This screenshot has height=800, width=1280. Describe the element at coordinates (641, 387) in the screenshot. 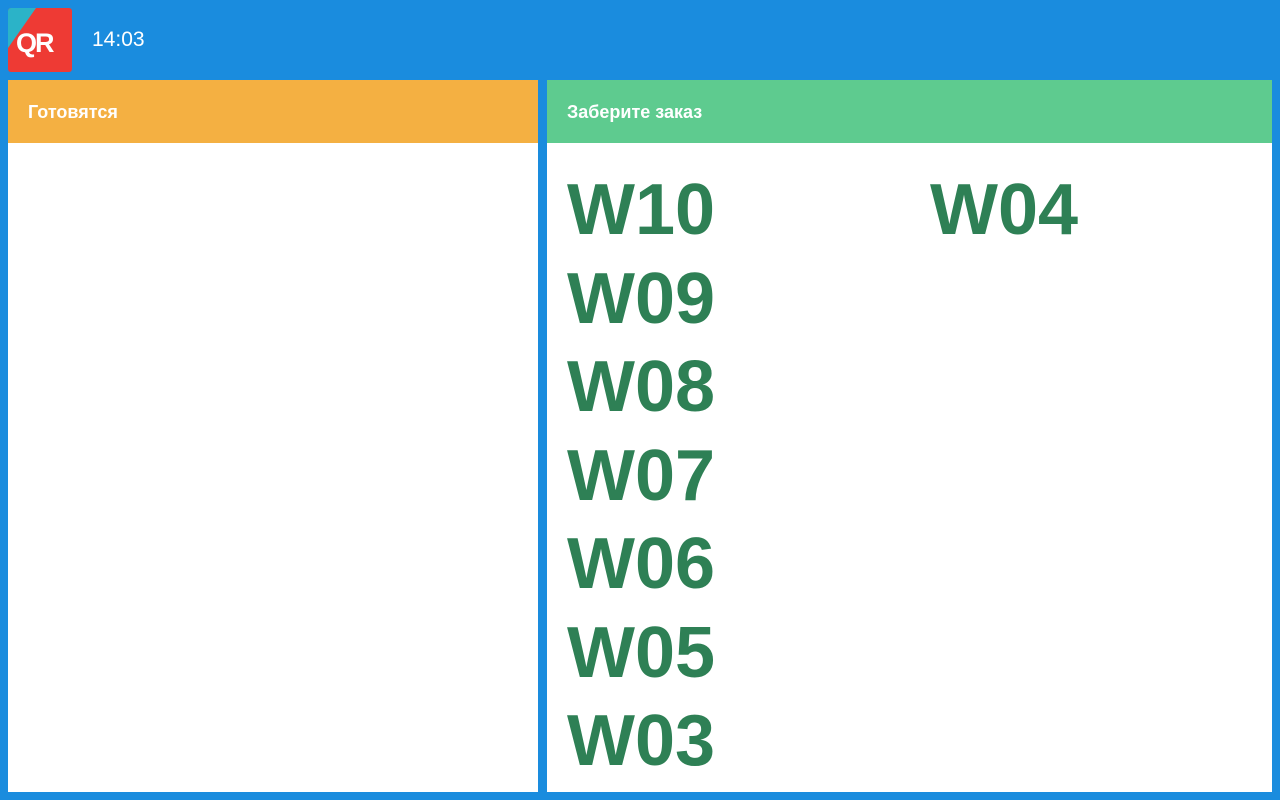

I see `order-number: W08` at that location.